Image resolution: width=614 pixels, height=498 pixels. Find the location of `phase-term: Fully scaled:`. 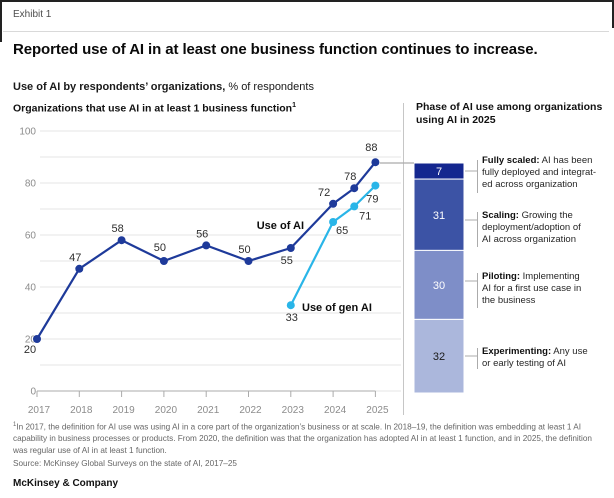

phase-term: Fully scaled: is located at coordinates (511, 160).